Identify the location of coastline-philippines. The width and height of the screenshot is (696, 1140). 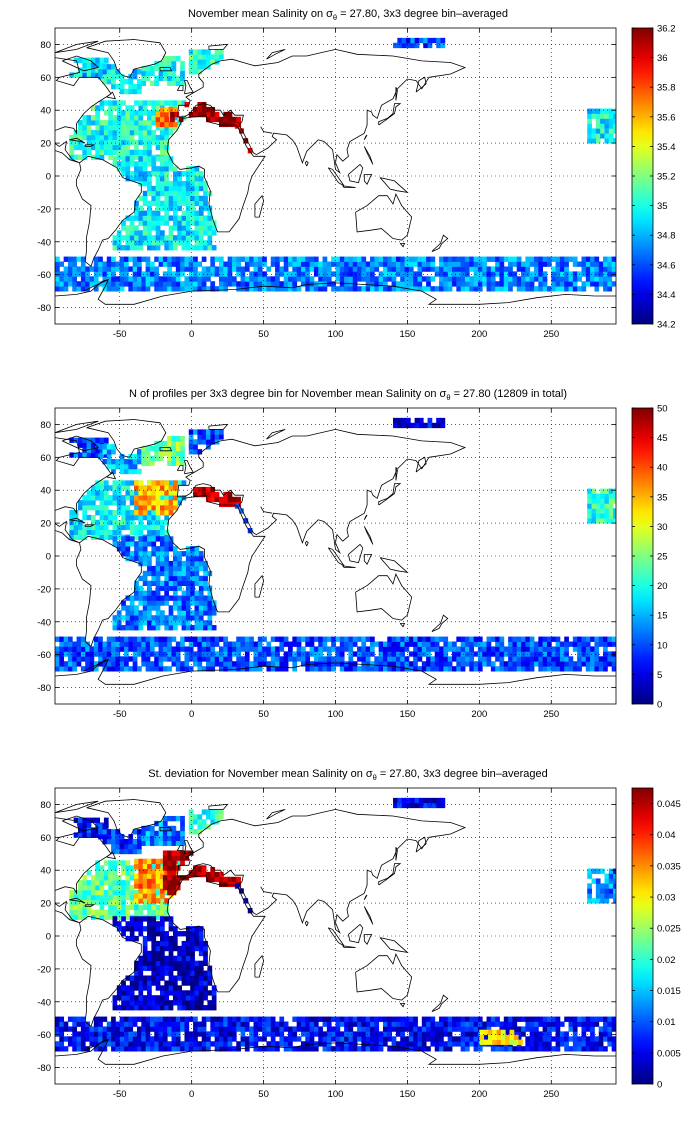
(368, 535).